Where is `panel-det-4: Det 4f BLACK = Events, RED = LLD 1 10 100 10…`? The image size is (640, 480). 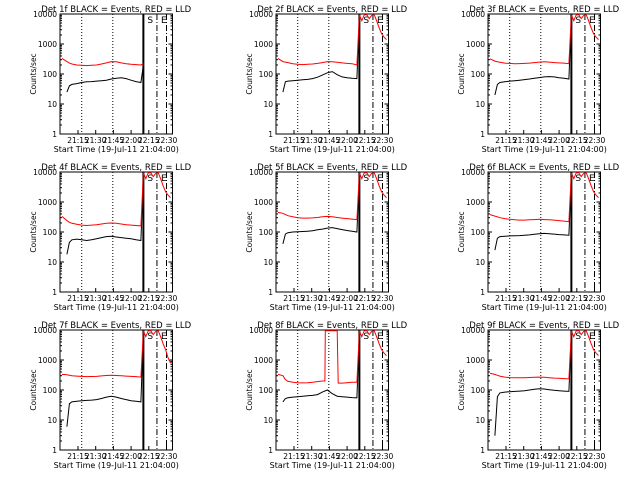
panel-det-4: Det 4f BLACK = Events, RED = LLD 1 10 100 10… is located at coordinates (110, 237).